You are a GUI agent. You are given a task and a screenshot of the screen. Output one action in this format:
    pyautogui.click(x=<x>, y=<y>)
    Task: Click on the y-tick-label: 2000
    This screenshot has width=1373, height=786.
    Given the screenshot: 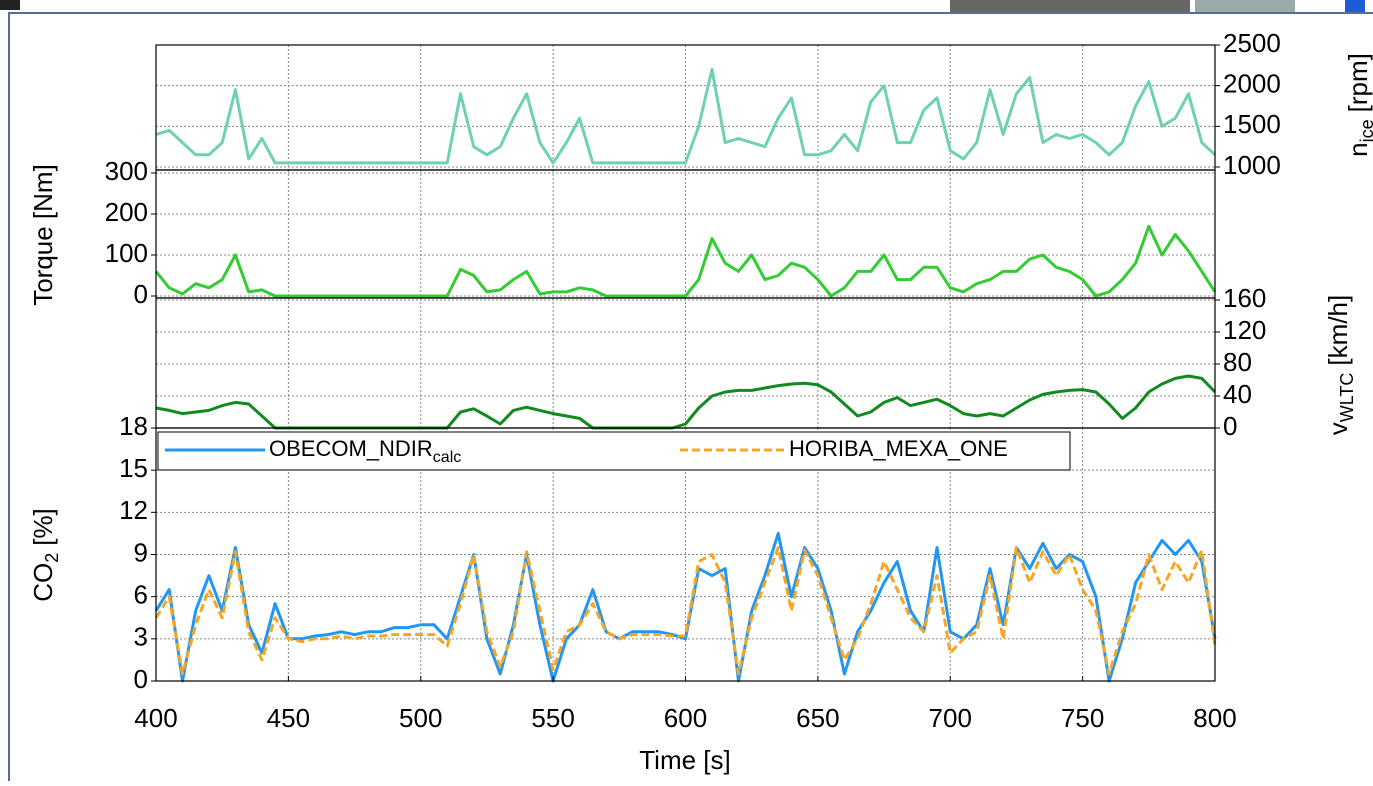 What is the action you would take?
    pyautogui.click(x=1252, y=84)
    